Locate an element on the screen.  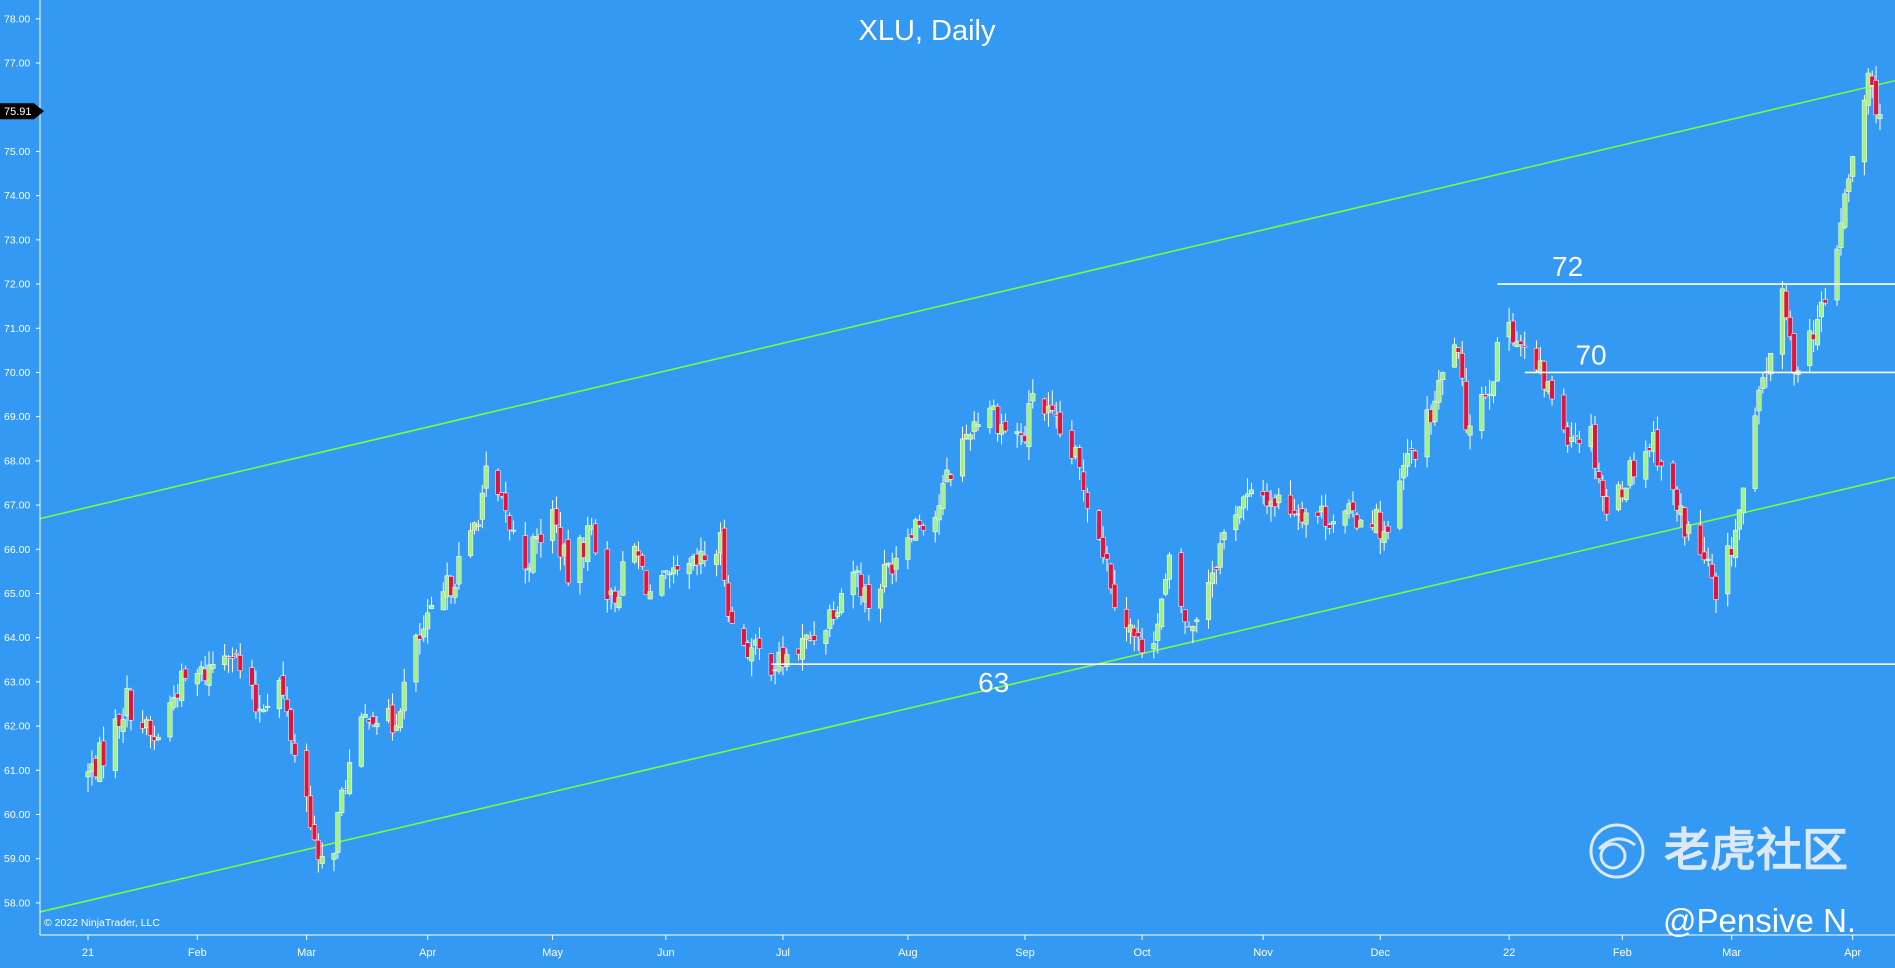
copyright-text: © 2022 NinjaTrader, LLC is located at coordinates (102, 923).